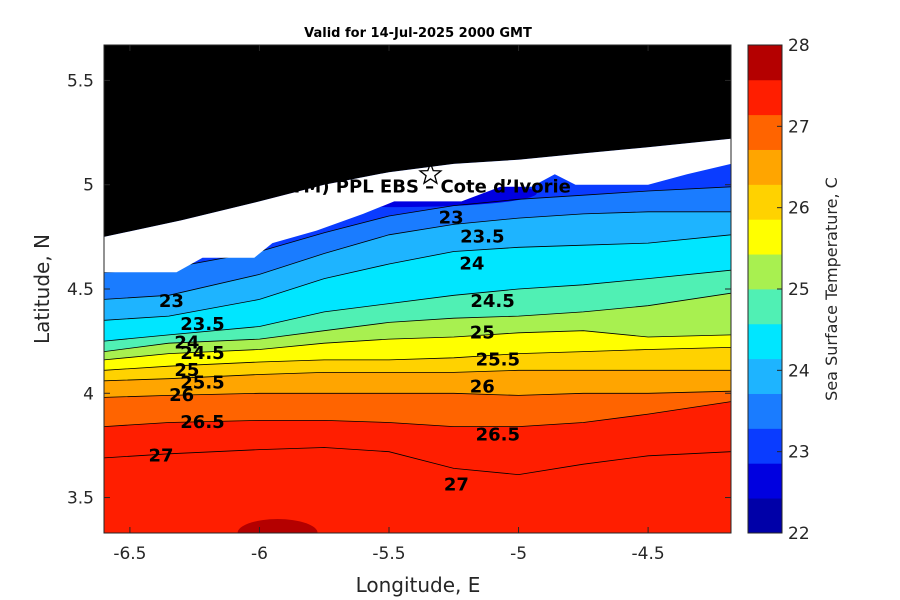 The height and width of the screenshot is (600, 900). What do you see at coordinates (129, 554) in the screenshot?
I see `x-tick-label: -6.5` at bounding box center [129, 554].